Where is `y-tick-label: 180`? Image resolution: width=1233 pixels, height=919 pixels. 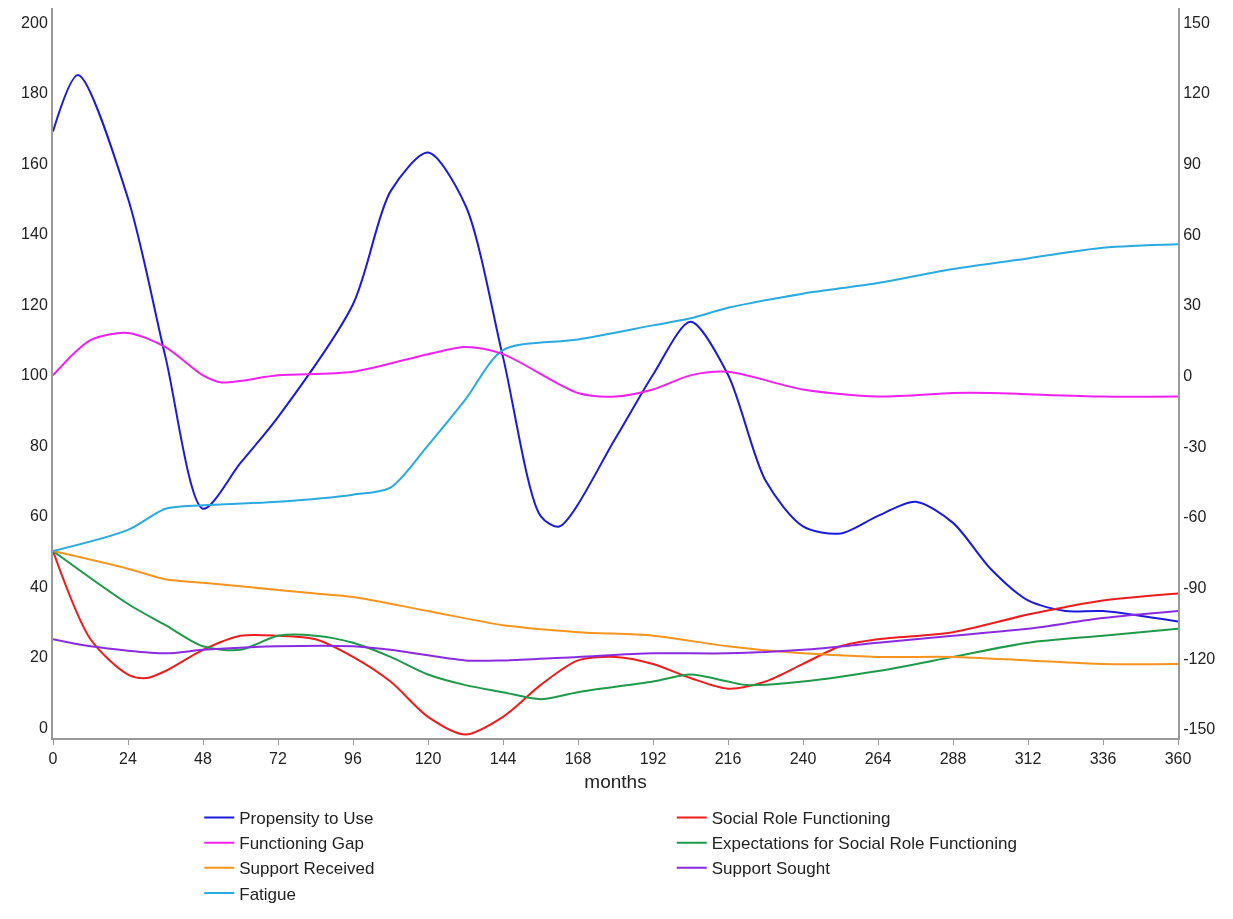
y-tick-label: 180 is located at coordinates (34, 93).